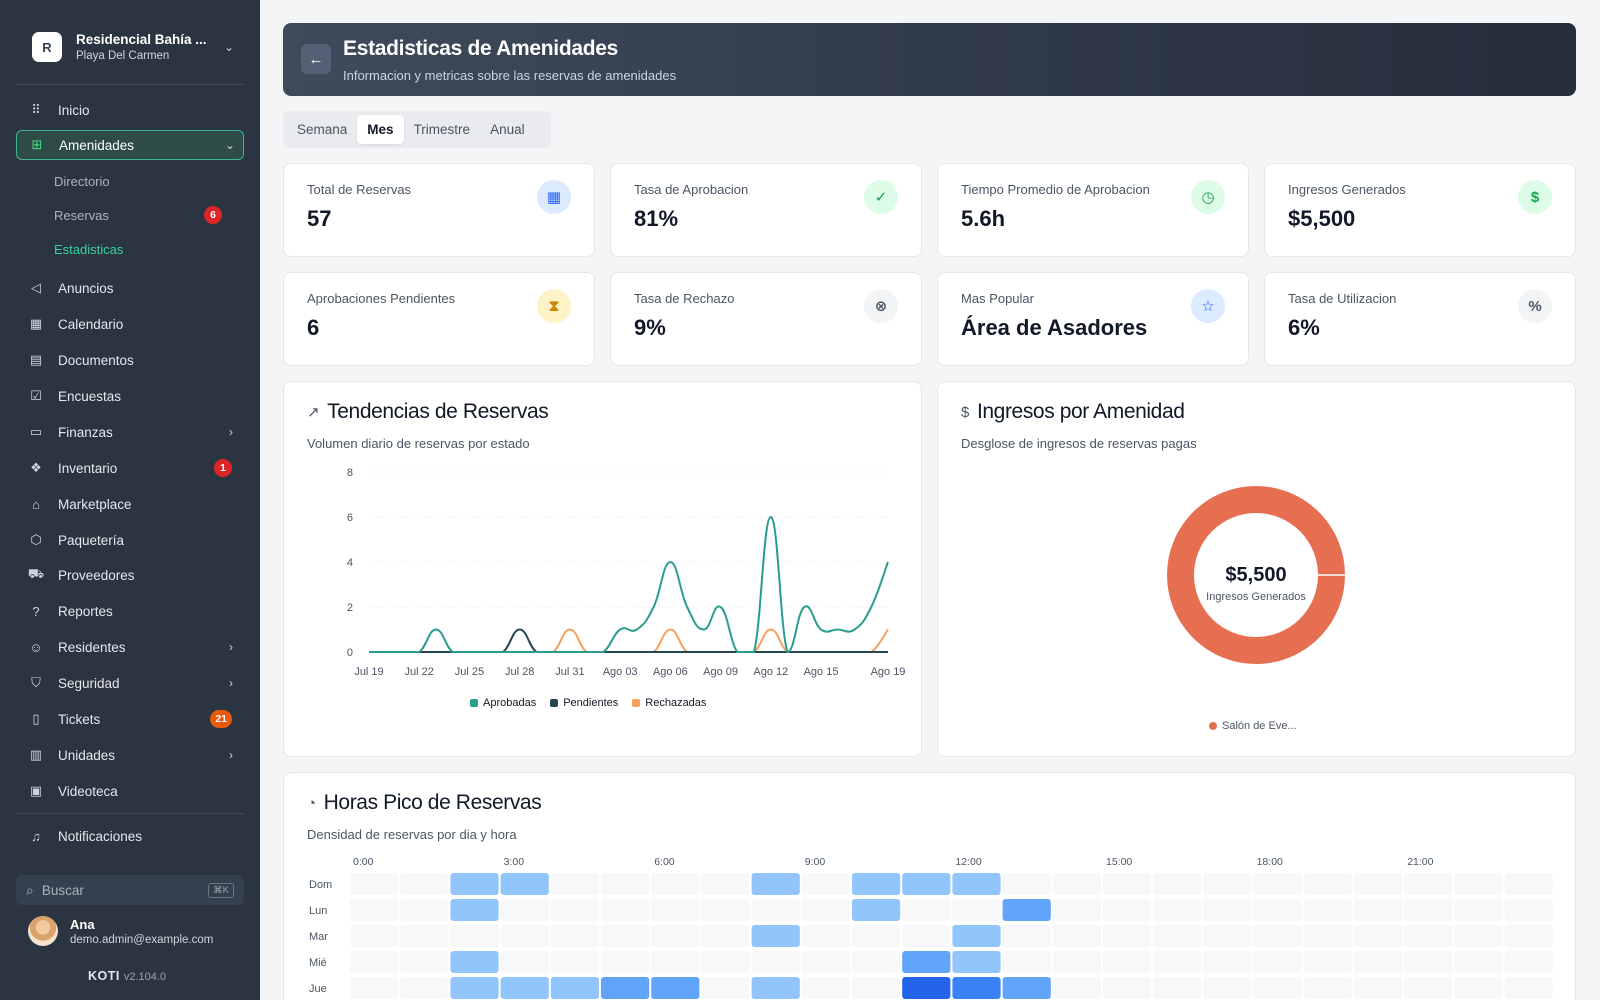 The height and width of the screenshot is (1000, 1600). What do you see at coordinates (1054, 327) in the screenshot?
I see `kpi-value: Área de Asadores` at bounding box center [1054, 327].